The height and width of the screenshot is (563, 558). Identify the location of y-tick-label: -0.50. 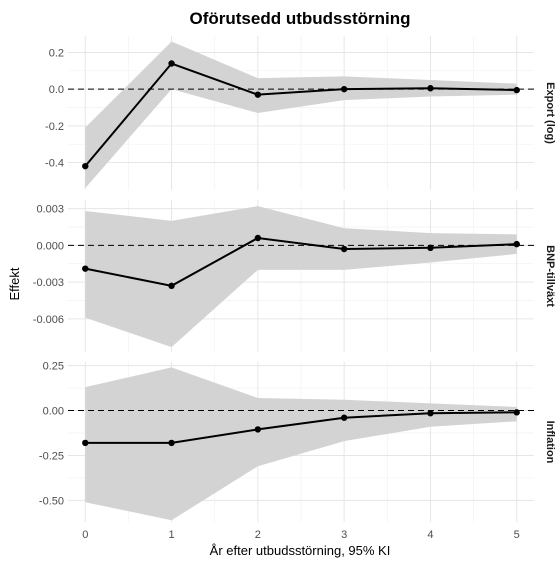
(51, 501).